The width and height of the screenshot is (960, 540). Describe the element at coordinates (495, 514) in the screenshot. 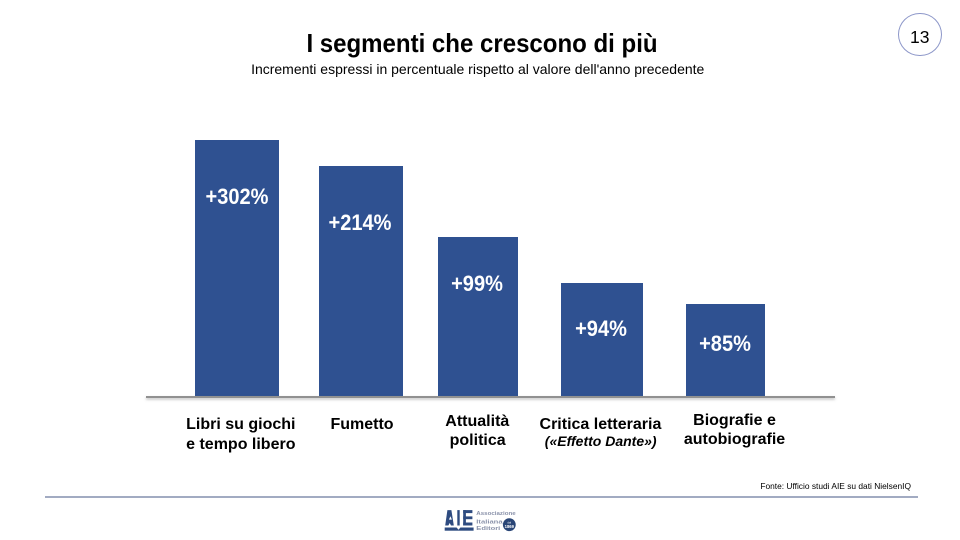

I see `svg-text: Associazione` at that location.